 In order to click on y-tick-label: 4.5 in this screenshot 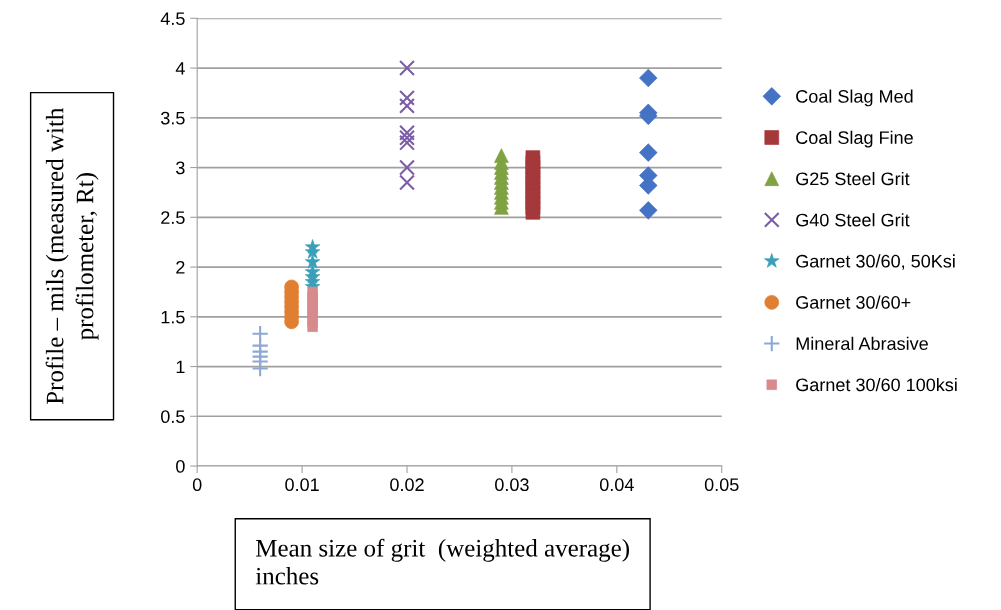, I will do `click(172, 19)`.